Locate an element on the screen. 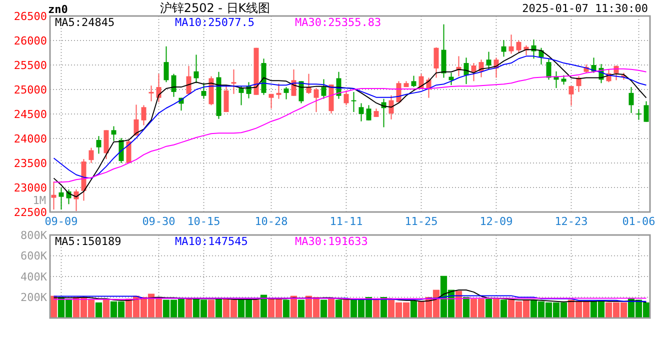 The width and height of the screenshot is (660, 360). text: 1M is located at coordinates (39, 200).